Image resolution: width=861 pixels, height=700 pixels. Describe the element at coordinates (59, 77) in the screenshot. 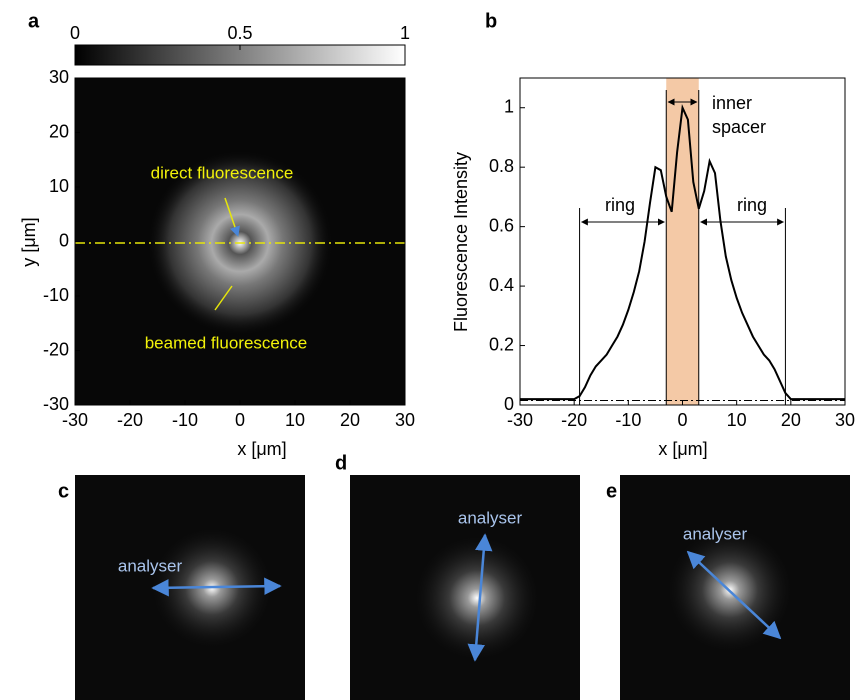

I see `y-tick-label: 30` at that location.